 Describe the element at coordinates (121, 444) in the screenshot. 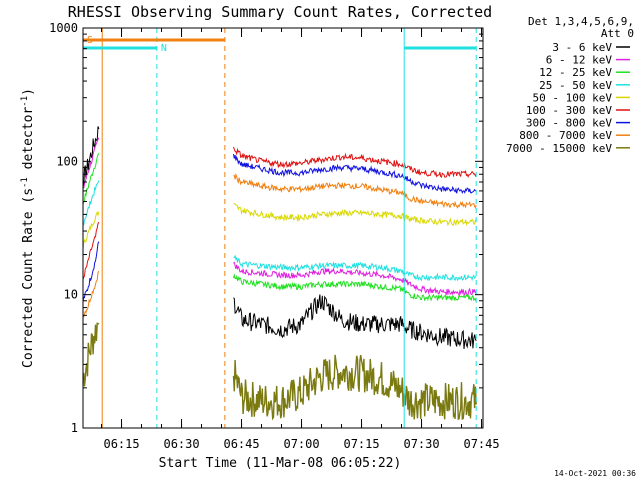

I see `x-tick-label: 06:15` at that location.